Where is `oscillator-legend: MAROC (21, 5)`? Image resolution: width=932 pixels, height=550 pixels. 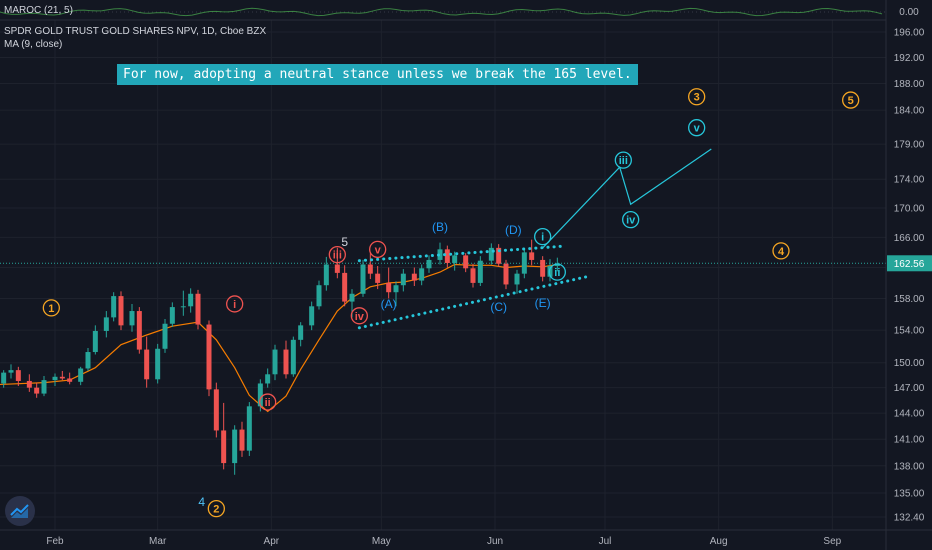 oscillator-legend: MAROC (21, 5) is located at coordinates (38, 10).